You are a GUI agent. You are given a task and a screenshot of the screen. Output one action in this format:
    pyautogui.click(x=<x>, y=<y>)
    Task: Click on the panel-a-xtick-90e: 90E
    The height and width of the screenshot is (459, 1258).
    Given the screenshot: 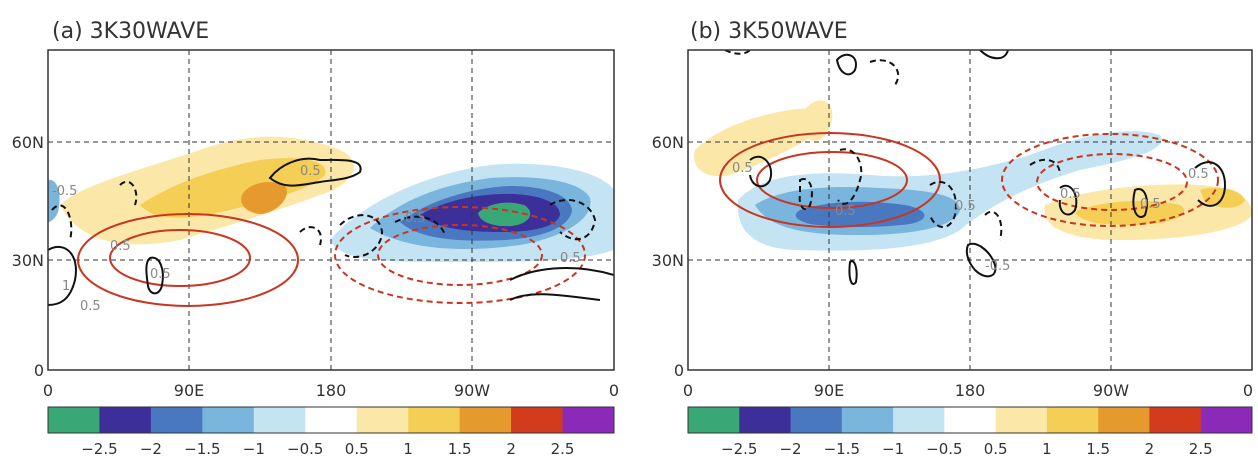 What is the action you would take?
    pyautogui.click(x=189, y=390)
    